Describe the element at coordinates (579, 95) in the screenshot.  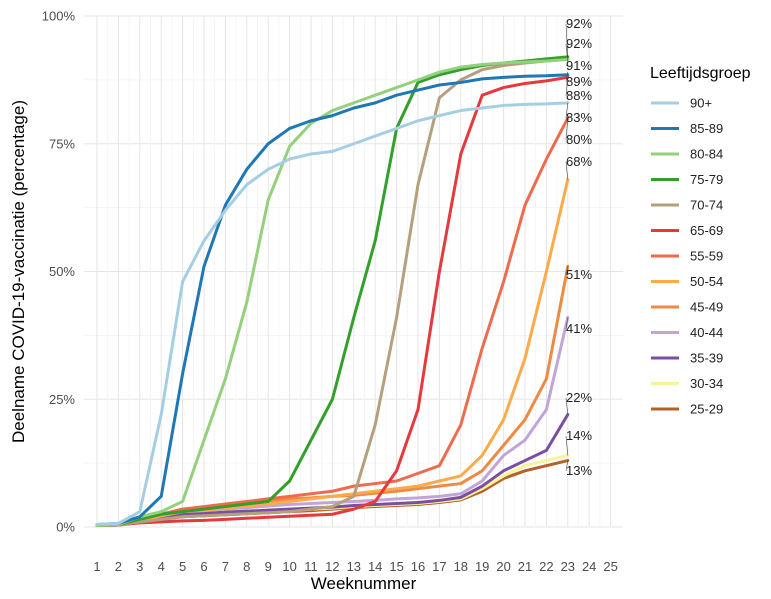
I see `end-label: 88%` at that location.